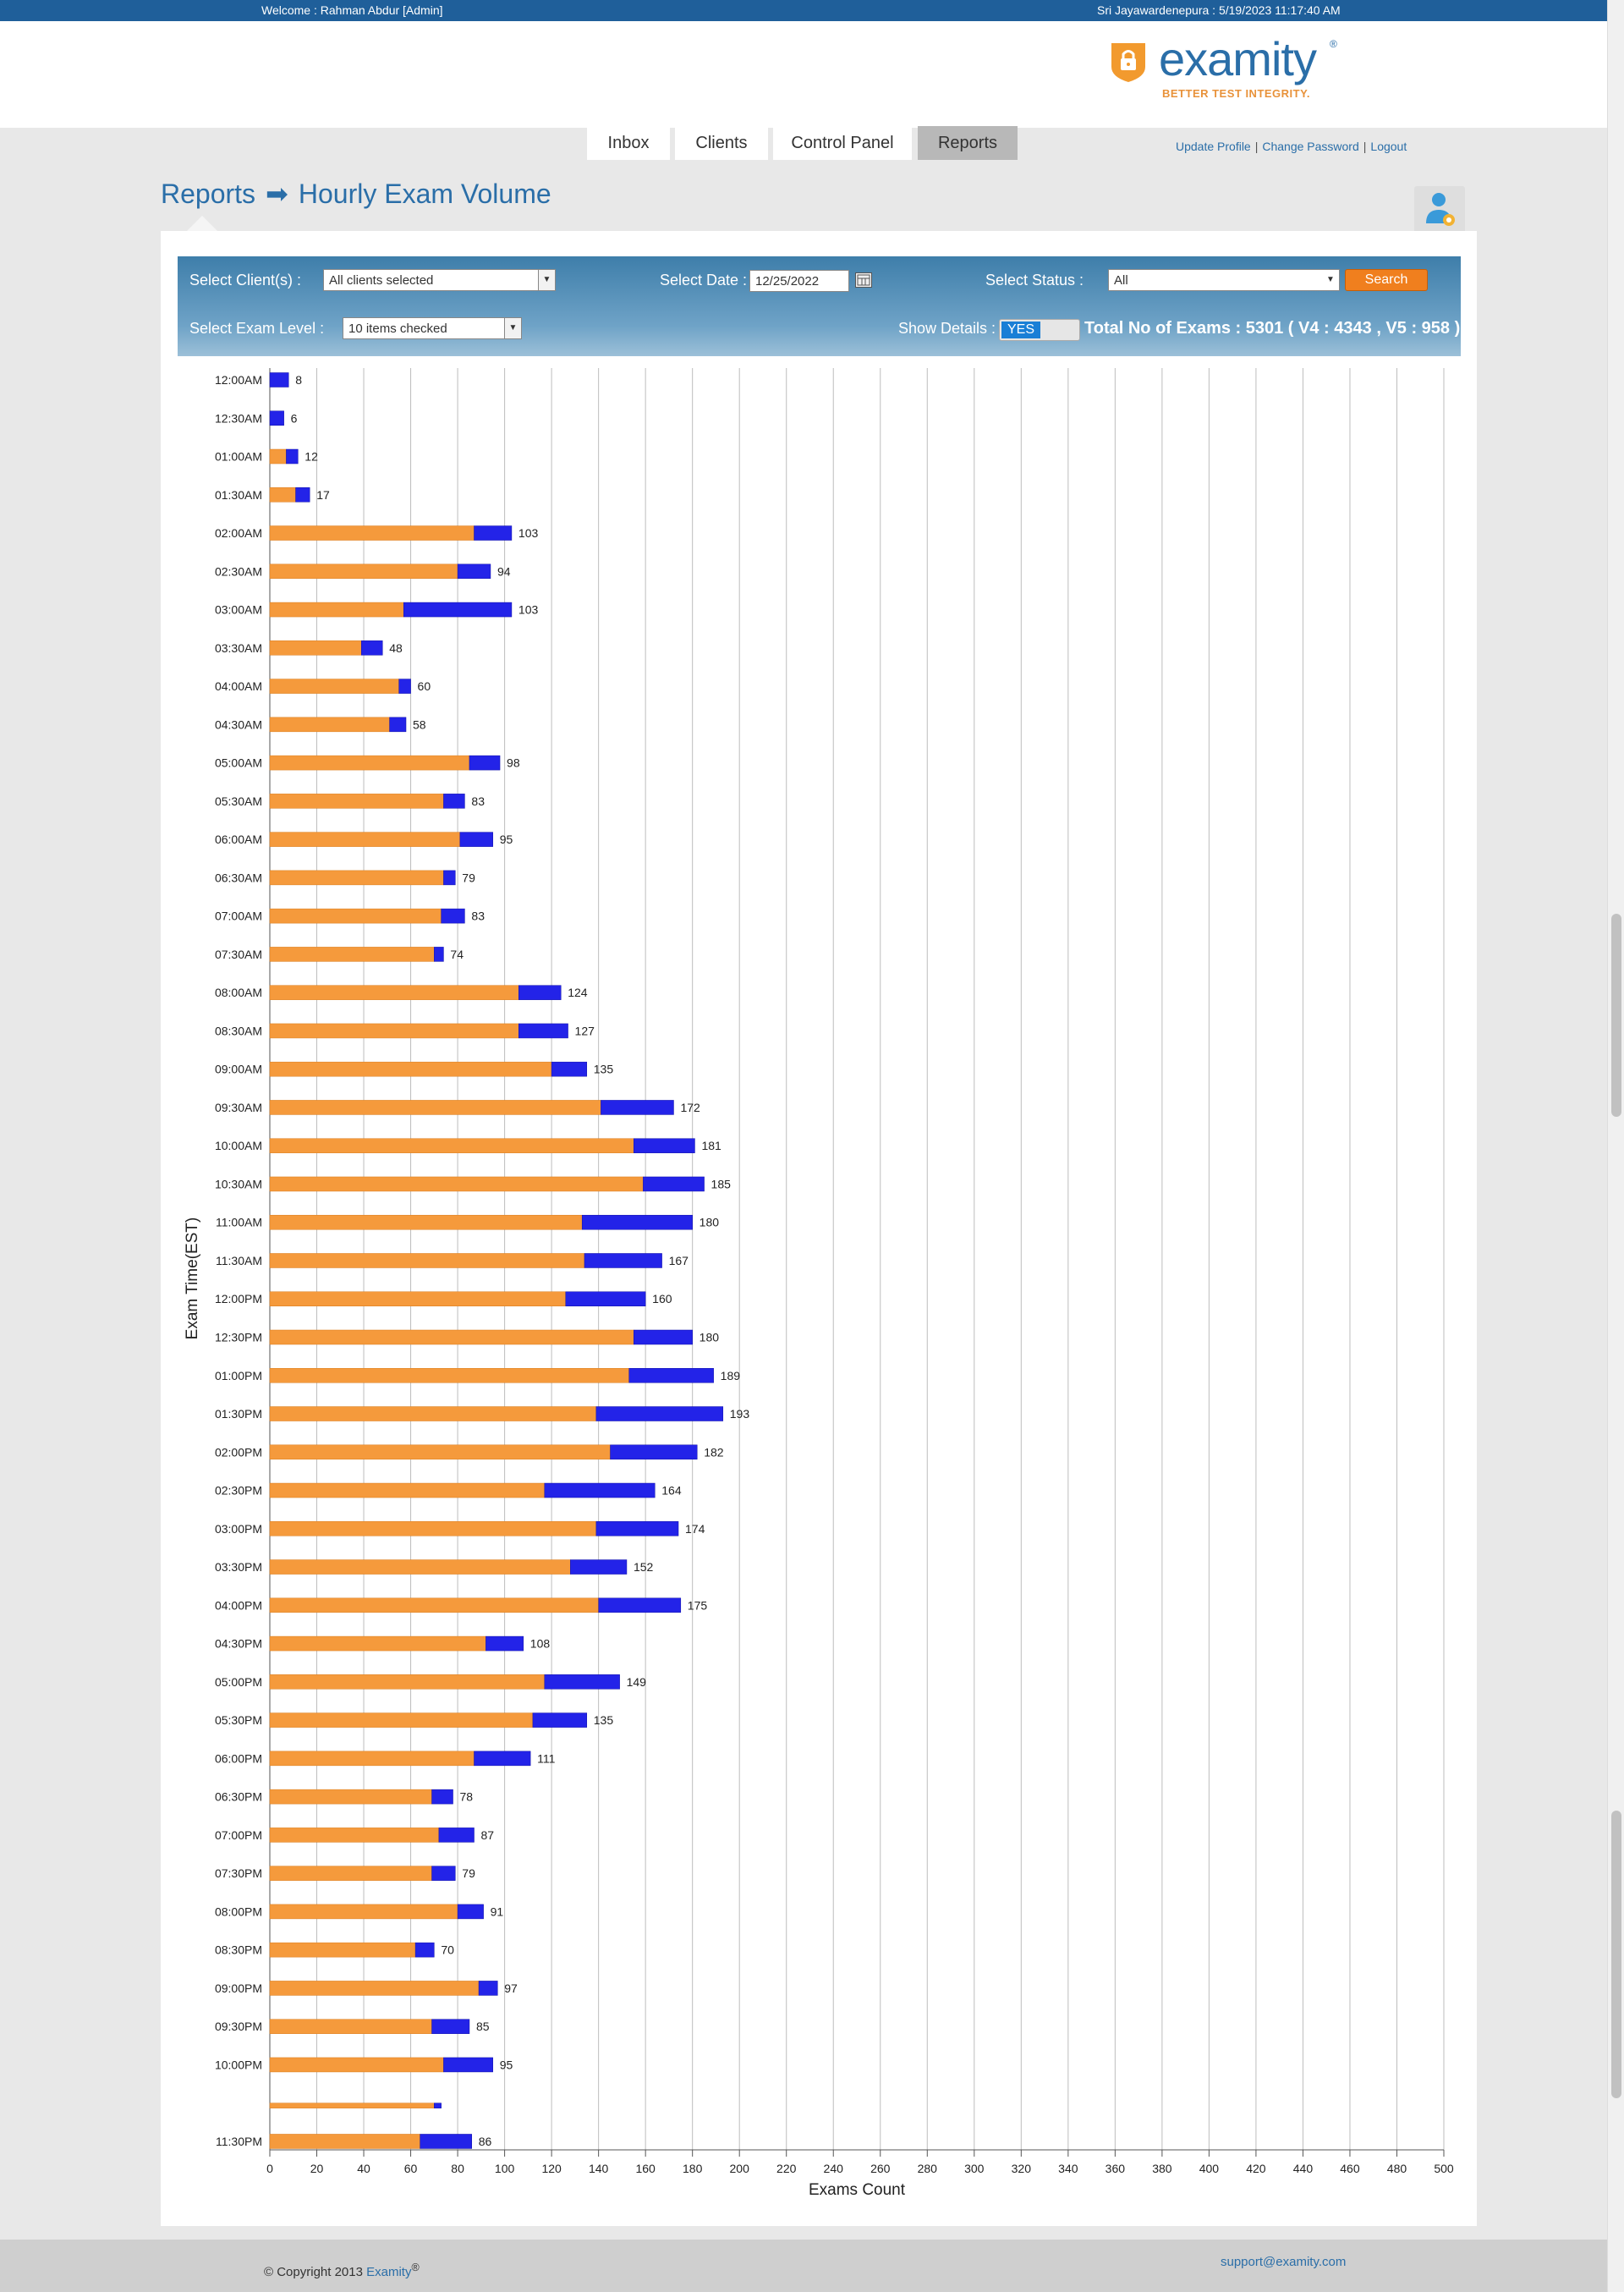 This screenshot has height=2292, width=1624. Describe the element at coordinates (239, 571) in the screenshot. I see `y-category-label: 02:30AM` at that location.